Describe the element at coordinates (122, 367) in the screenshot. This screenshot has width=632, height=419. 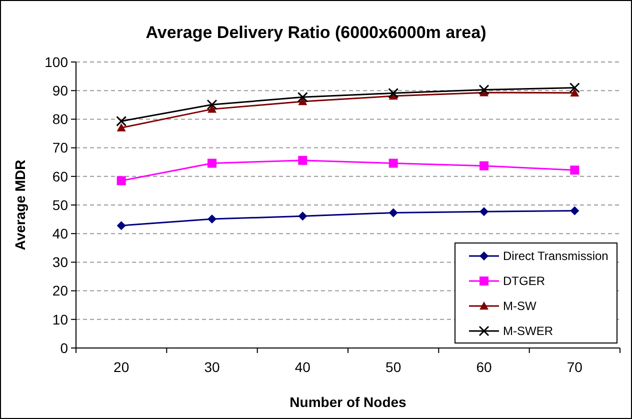
I see `x-tick-label: 20` at that location.